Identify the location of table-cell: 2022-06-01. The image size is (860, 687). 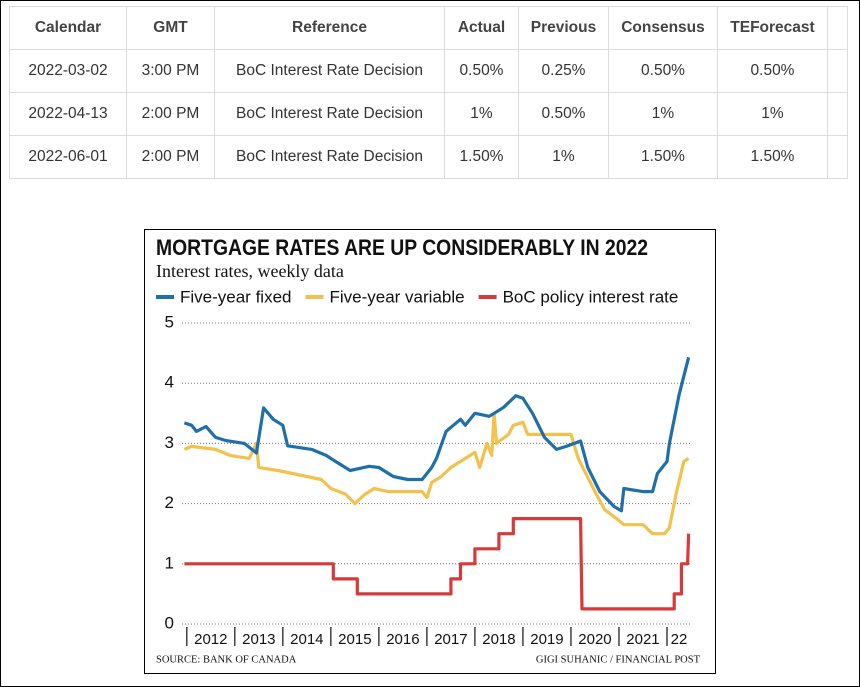
(68, 157).